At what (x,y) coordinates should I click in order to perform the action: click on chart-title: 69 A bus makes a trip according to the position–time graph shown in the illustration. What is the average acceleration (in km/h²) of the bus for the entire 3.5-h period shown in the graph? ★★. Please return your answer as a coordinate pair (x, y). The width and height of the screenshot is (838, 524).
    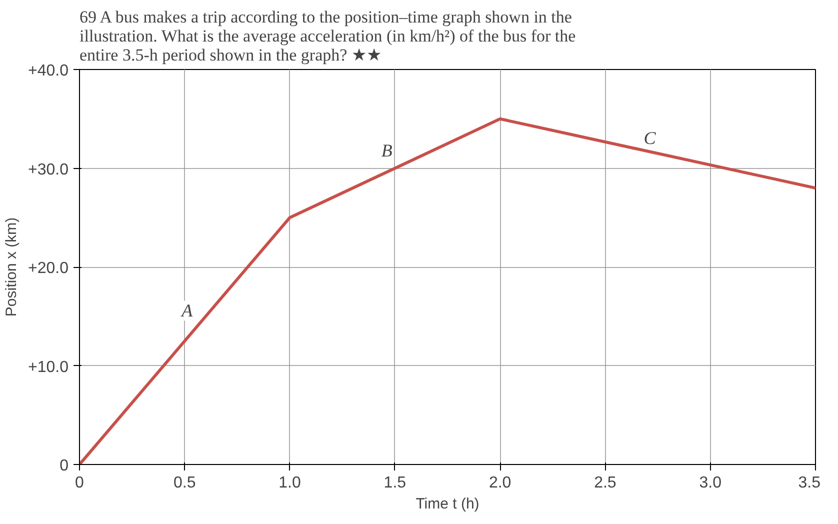
    Looking at the image, I should click on (328, 36).